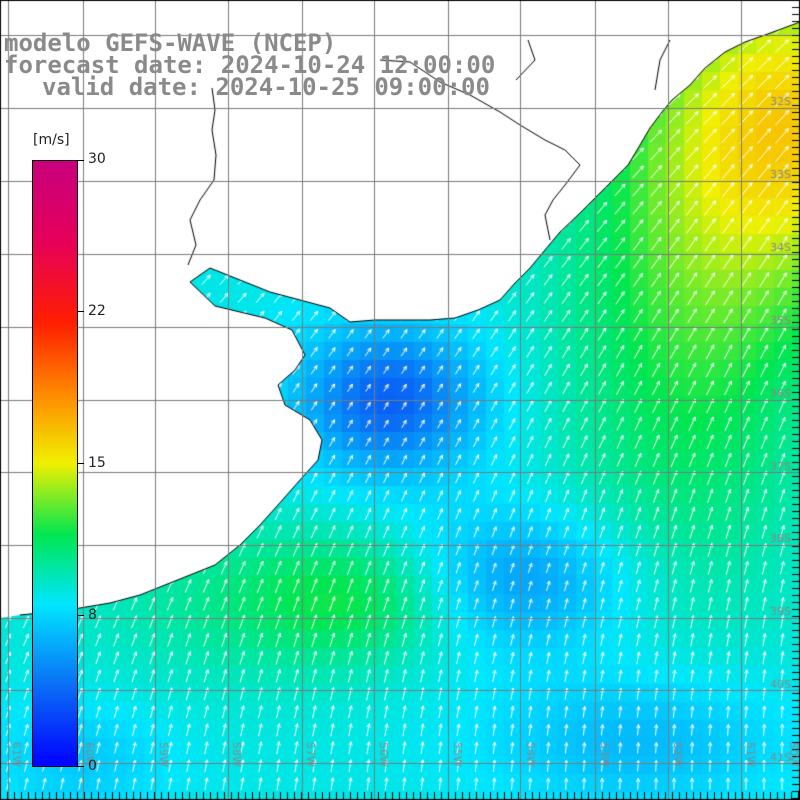  What do you see at coordinates (97, 159) in the screenshot?
I see `colorbar-label-30: 30` at bounding box center [97, 159].